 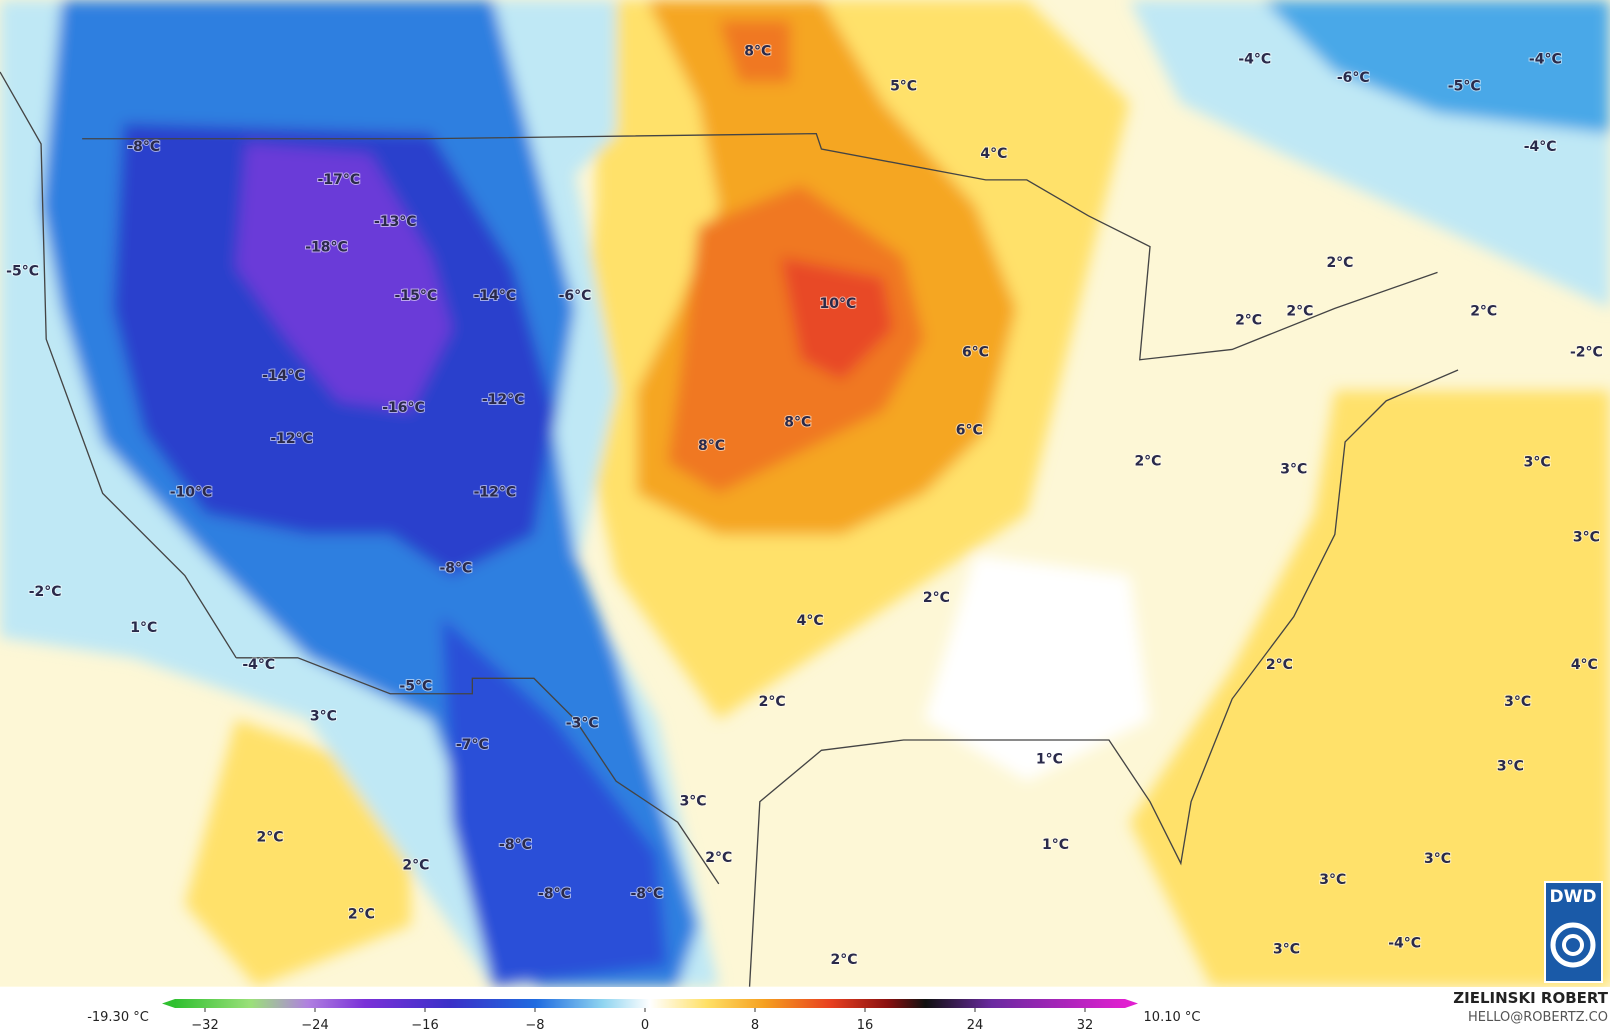 What do you see at coordinates (1172, 1017) in the screenshot?
I see `max-label: 10.10 °C` at bounding box center [1172, 1017].